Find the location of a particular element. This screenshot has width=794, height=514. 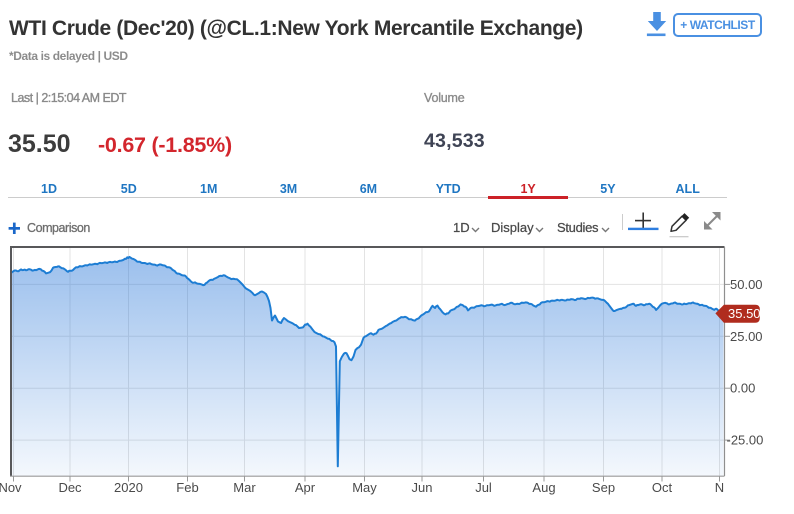

svg-text: Apr is located at coordinates (305, 487).